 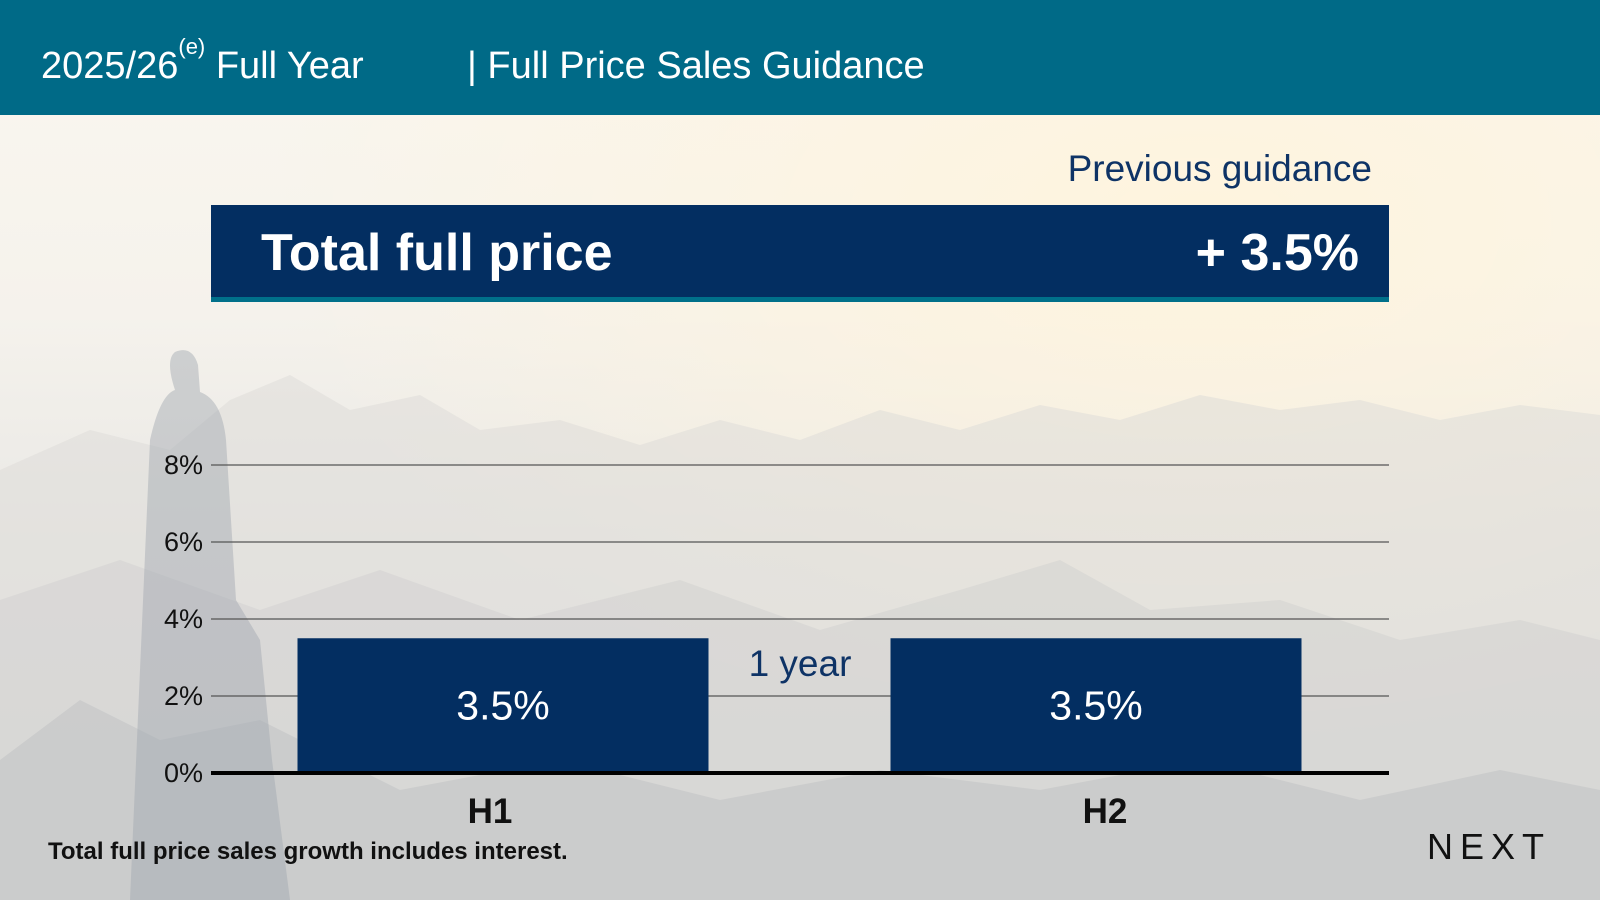 I want to click on previous-guidance-label: Previous guidance, so click(x=1219, y=168).